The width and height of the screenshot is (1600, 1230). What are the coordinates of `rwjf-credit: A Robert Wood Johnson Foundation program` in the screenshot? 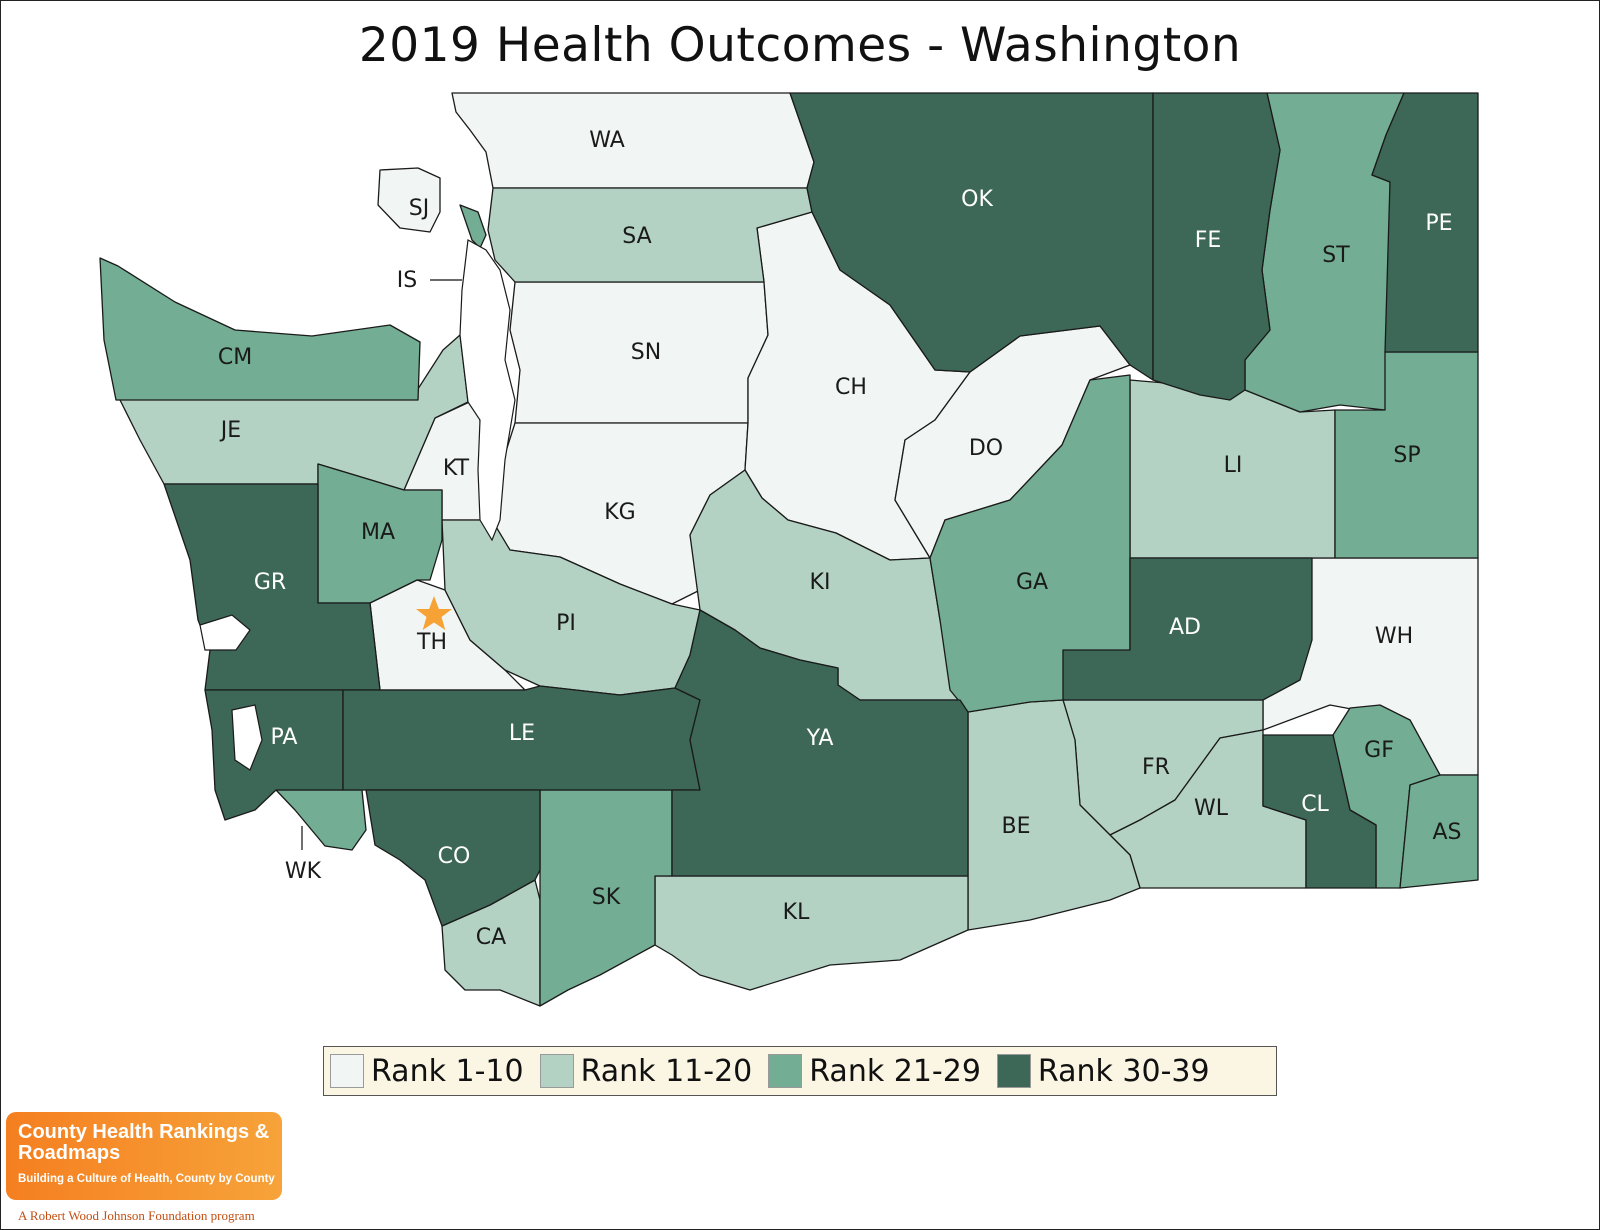 It's located at (136, 1215).